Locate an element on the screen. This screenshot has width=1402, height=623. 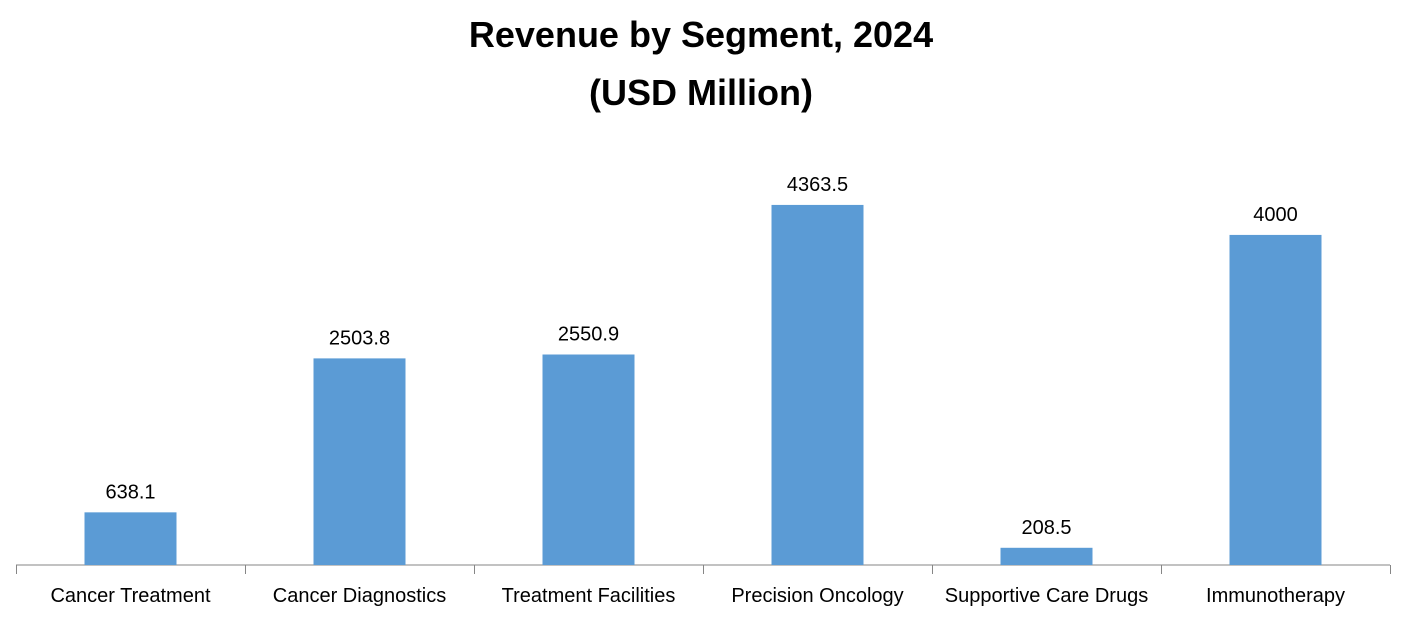
data-label: 208.5 is located at coordinates (1046, 528).